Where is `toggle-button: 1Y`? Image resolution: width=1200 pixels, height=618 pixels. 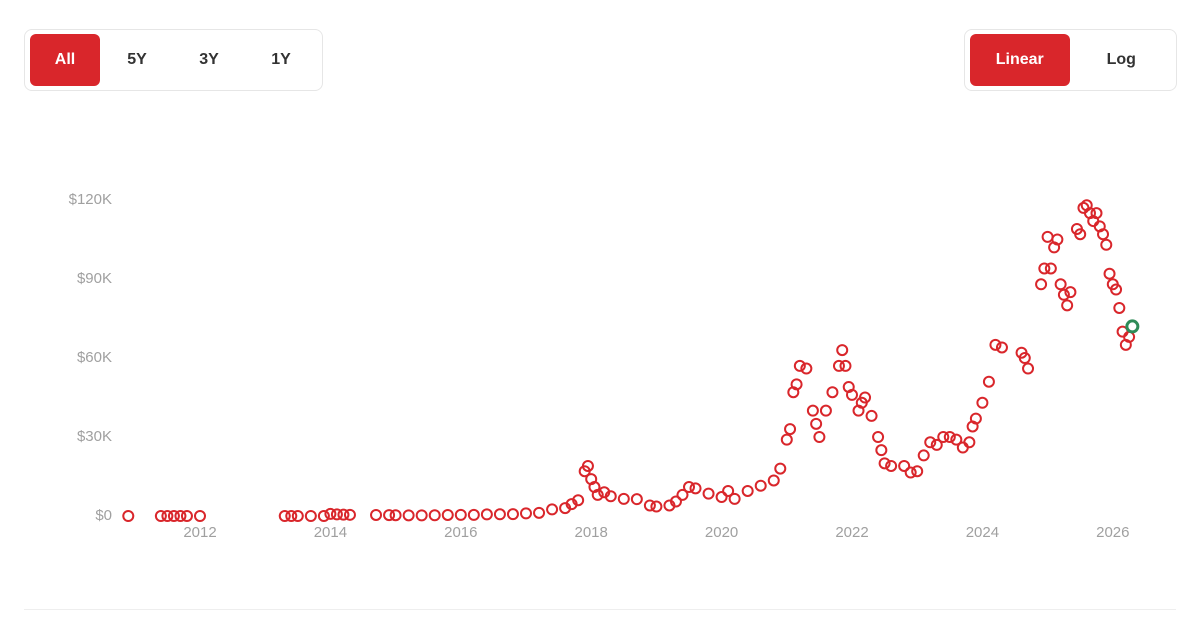 toggle-button: 1Y is located at coordinates (281, 59).